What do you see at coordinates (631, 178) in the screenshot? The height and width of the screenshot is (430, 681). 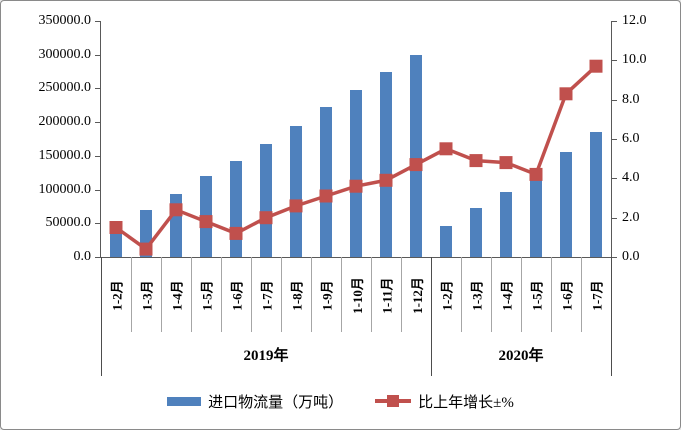 I see `right-axis-tick-label: 4.0` at bounding box center [631, 178].